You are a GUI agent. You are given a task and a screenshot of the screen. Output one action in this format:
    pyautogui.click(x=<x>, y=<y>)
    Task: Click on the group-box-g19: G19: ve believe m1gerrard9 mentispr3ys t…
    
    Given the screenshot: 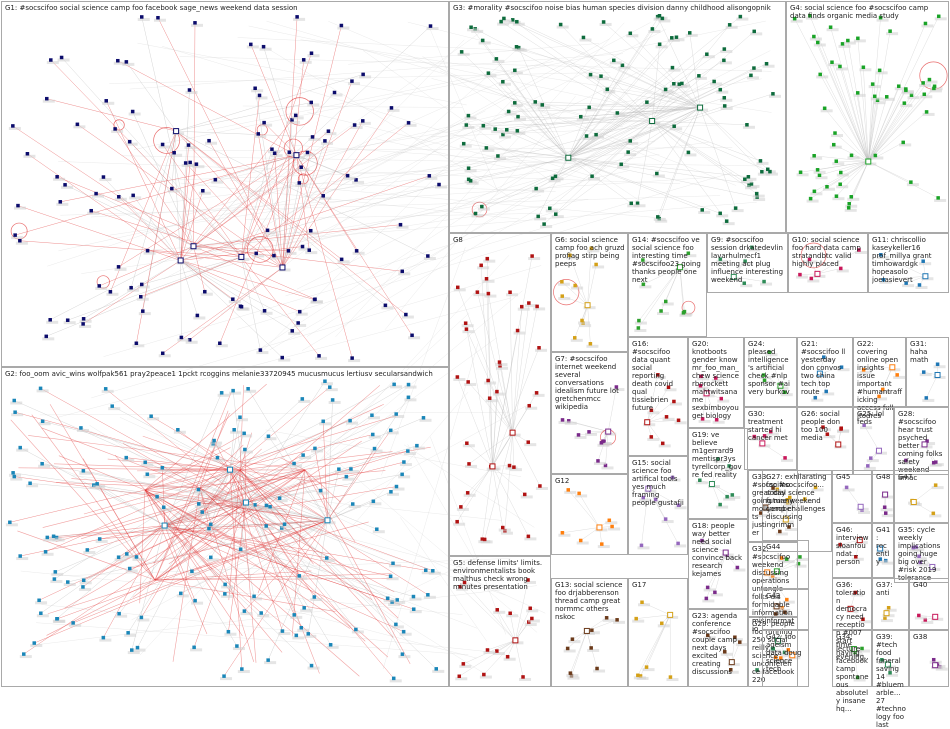 What is the action you would take?
    pyautogui.click(x=718, y=473)
    